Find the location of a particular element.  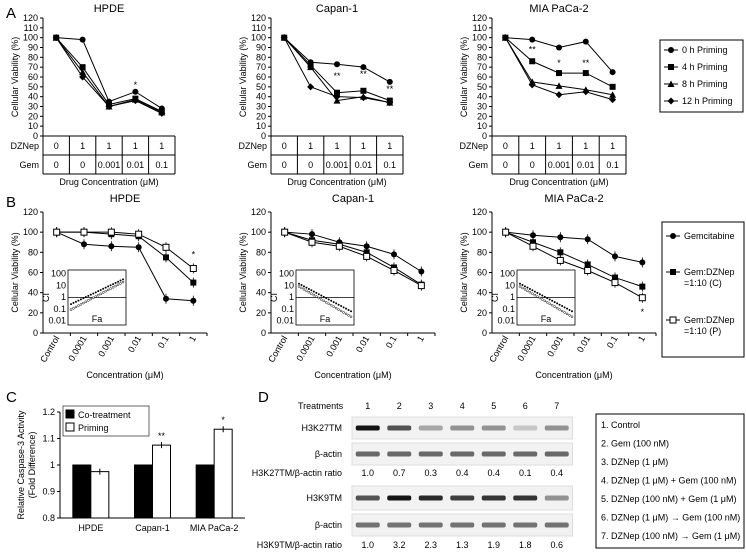

x-tick-label: 1 is located at coordinates (420, 338).